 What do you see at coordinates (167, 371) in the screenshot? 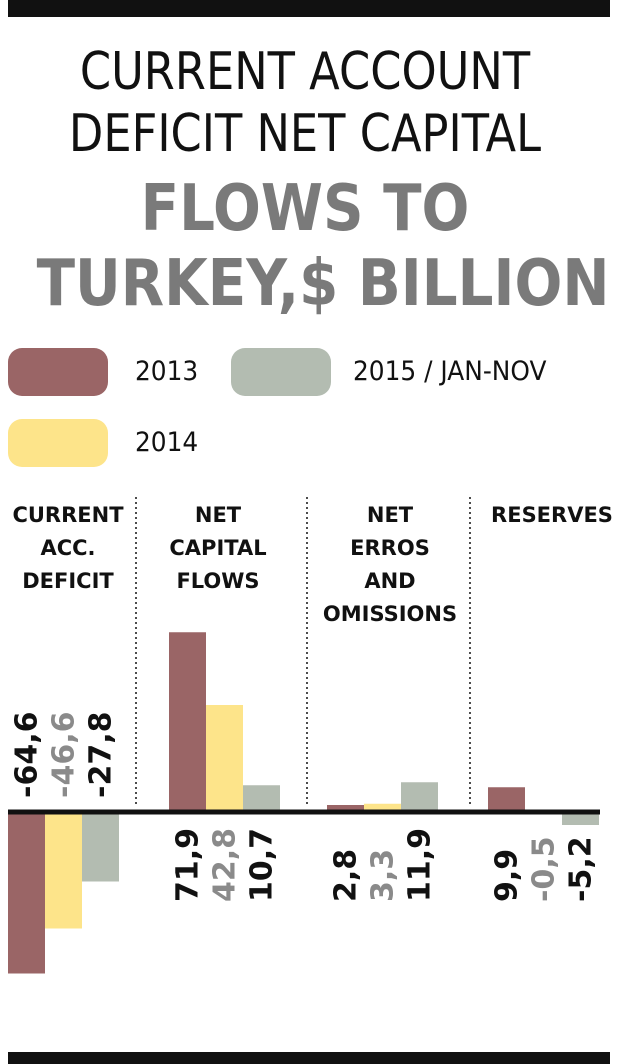
I see `legend-label-2013: 2013` at bounding box center [167, 371].